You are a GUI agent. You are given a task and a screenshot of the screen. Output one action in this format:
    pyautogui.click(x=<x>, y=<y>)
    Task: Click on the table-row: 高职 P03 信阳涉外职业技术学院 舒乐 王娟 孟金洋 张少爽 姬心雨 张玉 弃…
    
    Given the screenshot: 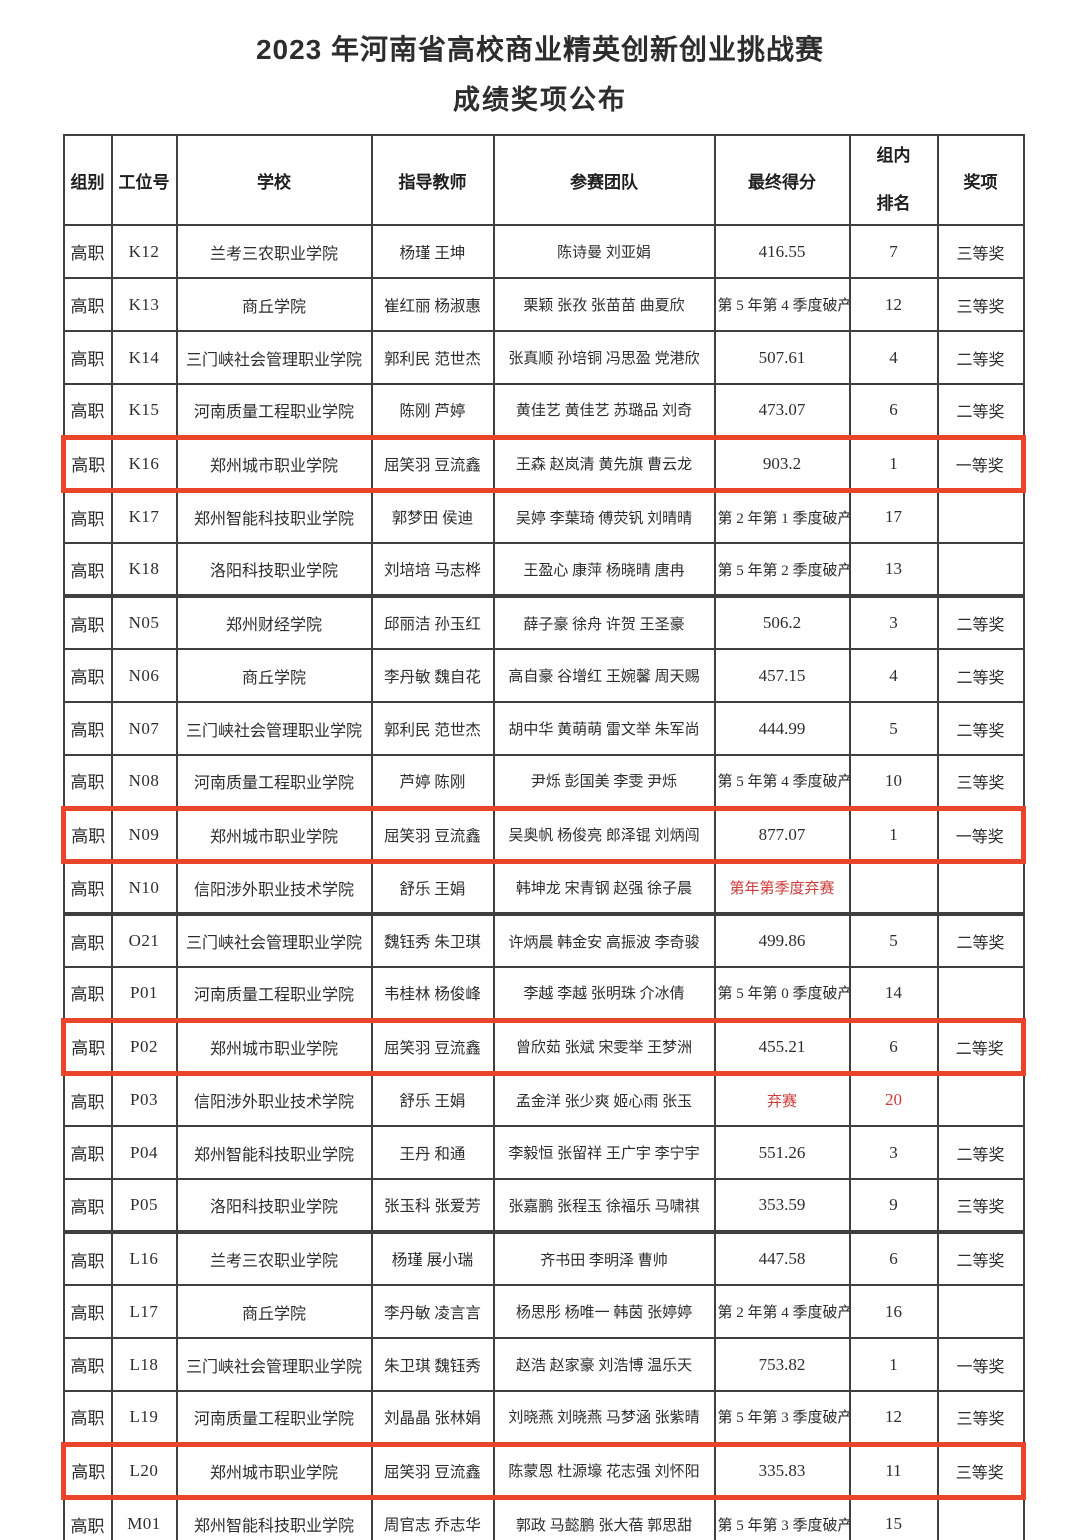 What is the action you would take?
    pyautogui.click(x=543, y=1099)
    